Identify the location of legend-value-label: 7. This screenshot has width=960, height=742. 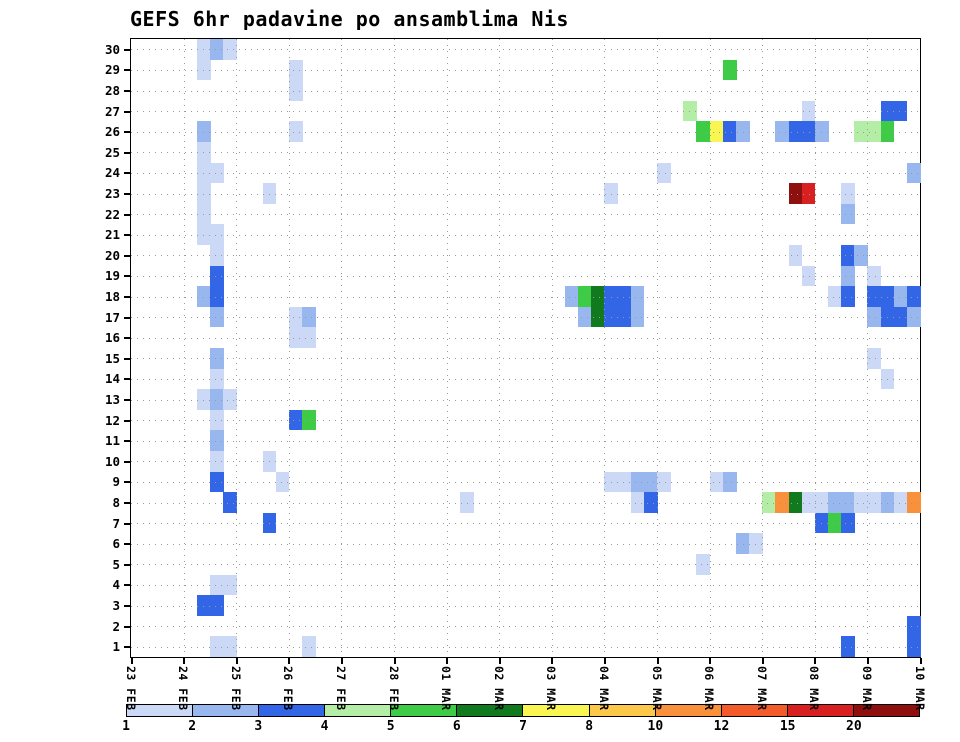
(523, 726).